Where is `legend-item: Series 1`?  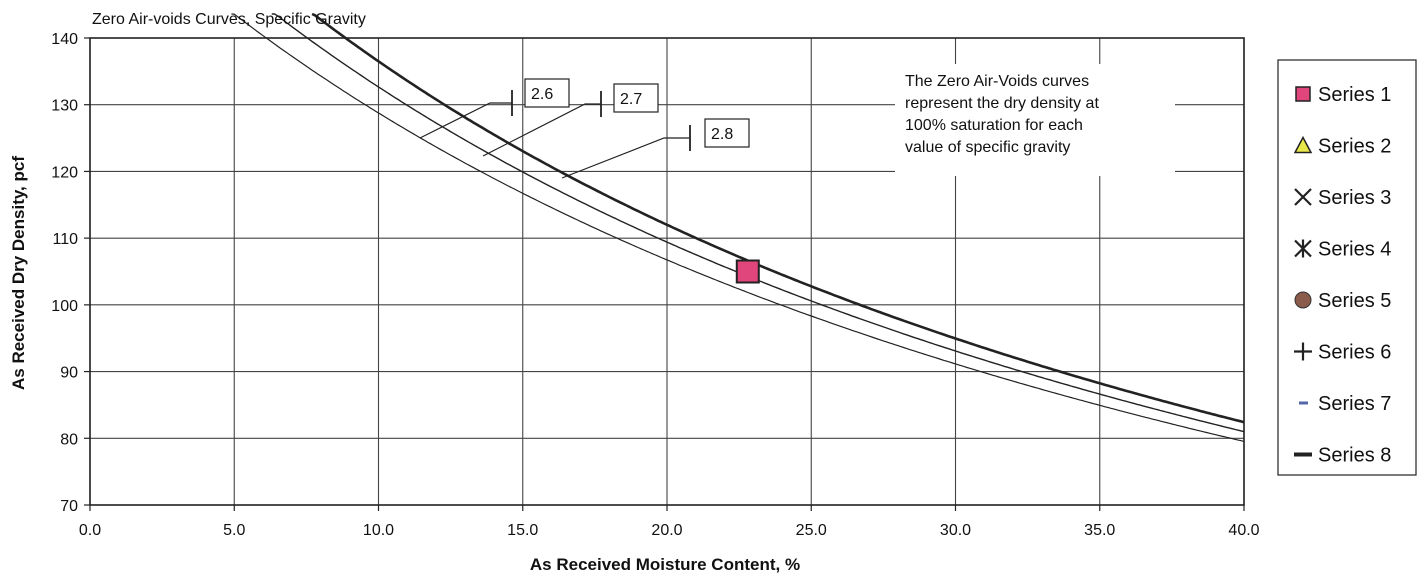 legend-item: Series 1 is located at coordinates (1343, 95).